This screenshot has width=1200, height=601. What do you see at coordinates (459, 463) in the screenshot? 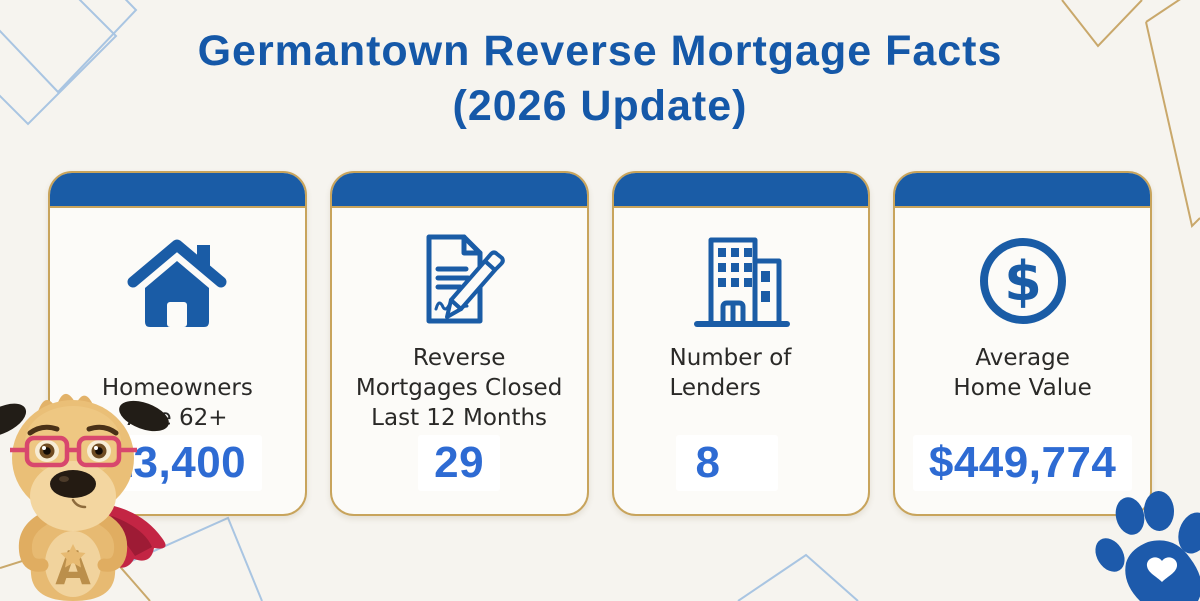
I see `stat-value: 29` at bounding box center [459, 463].